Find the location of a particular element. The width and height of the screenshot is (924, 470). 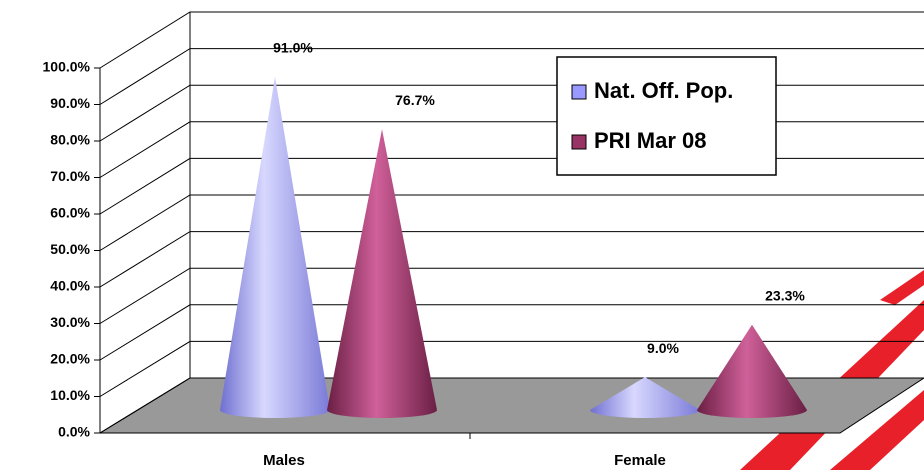

legend-label: PRI Mar 08 is located at coordinates (650, 140).